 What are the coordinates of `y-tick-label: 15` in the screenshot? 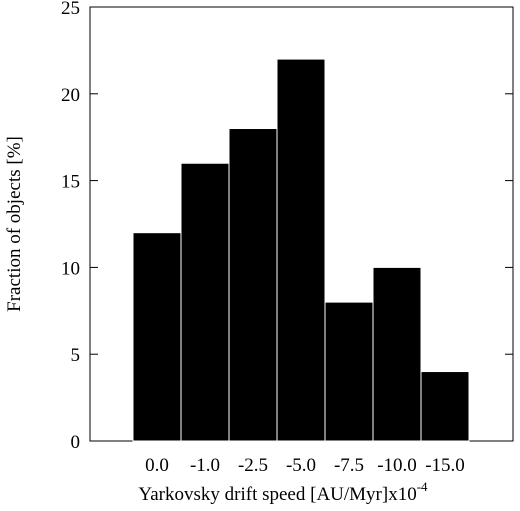 It's located at (70, 182).